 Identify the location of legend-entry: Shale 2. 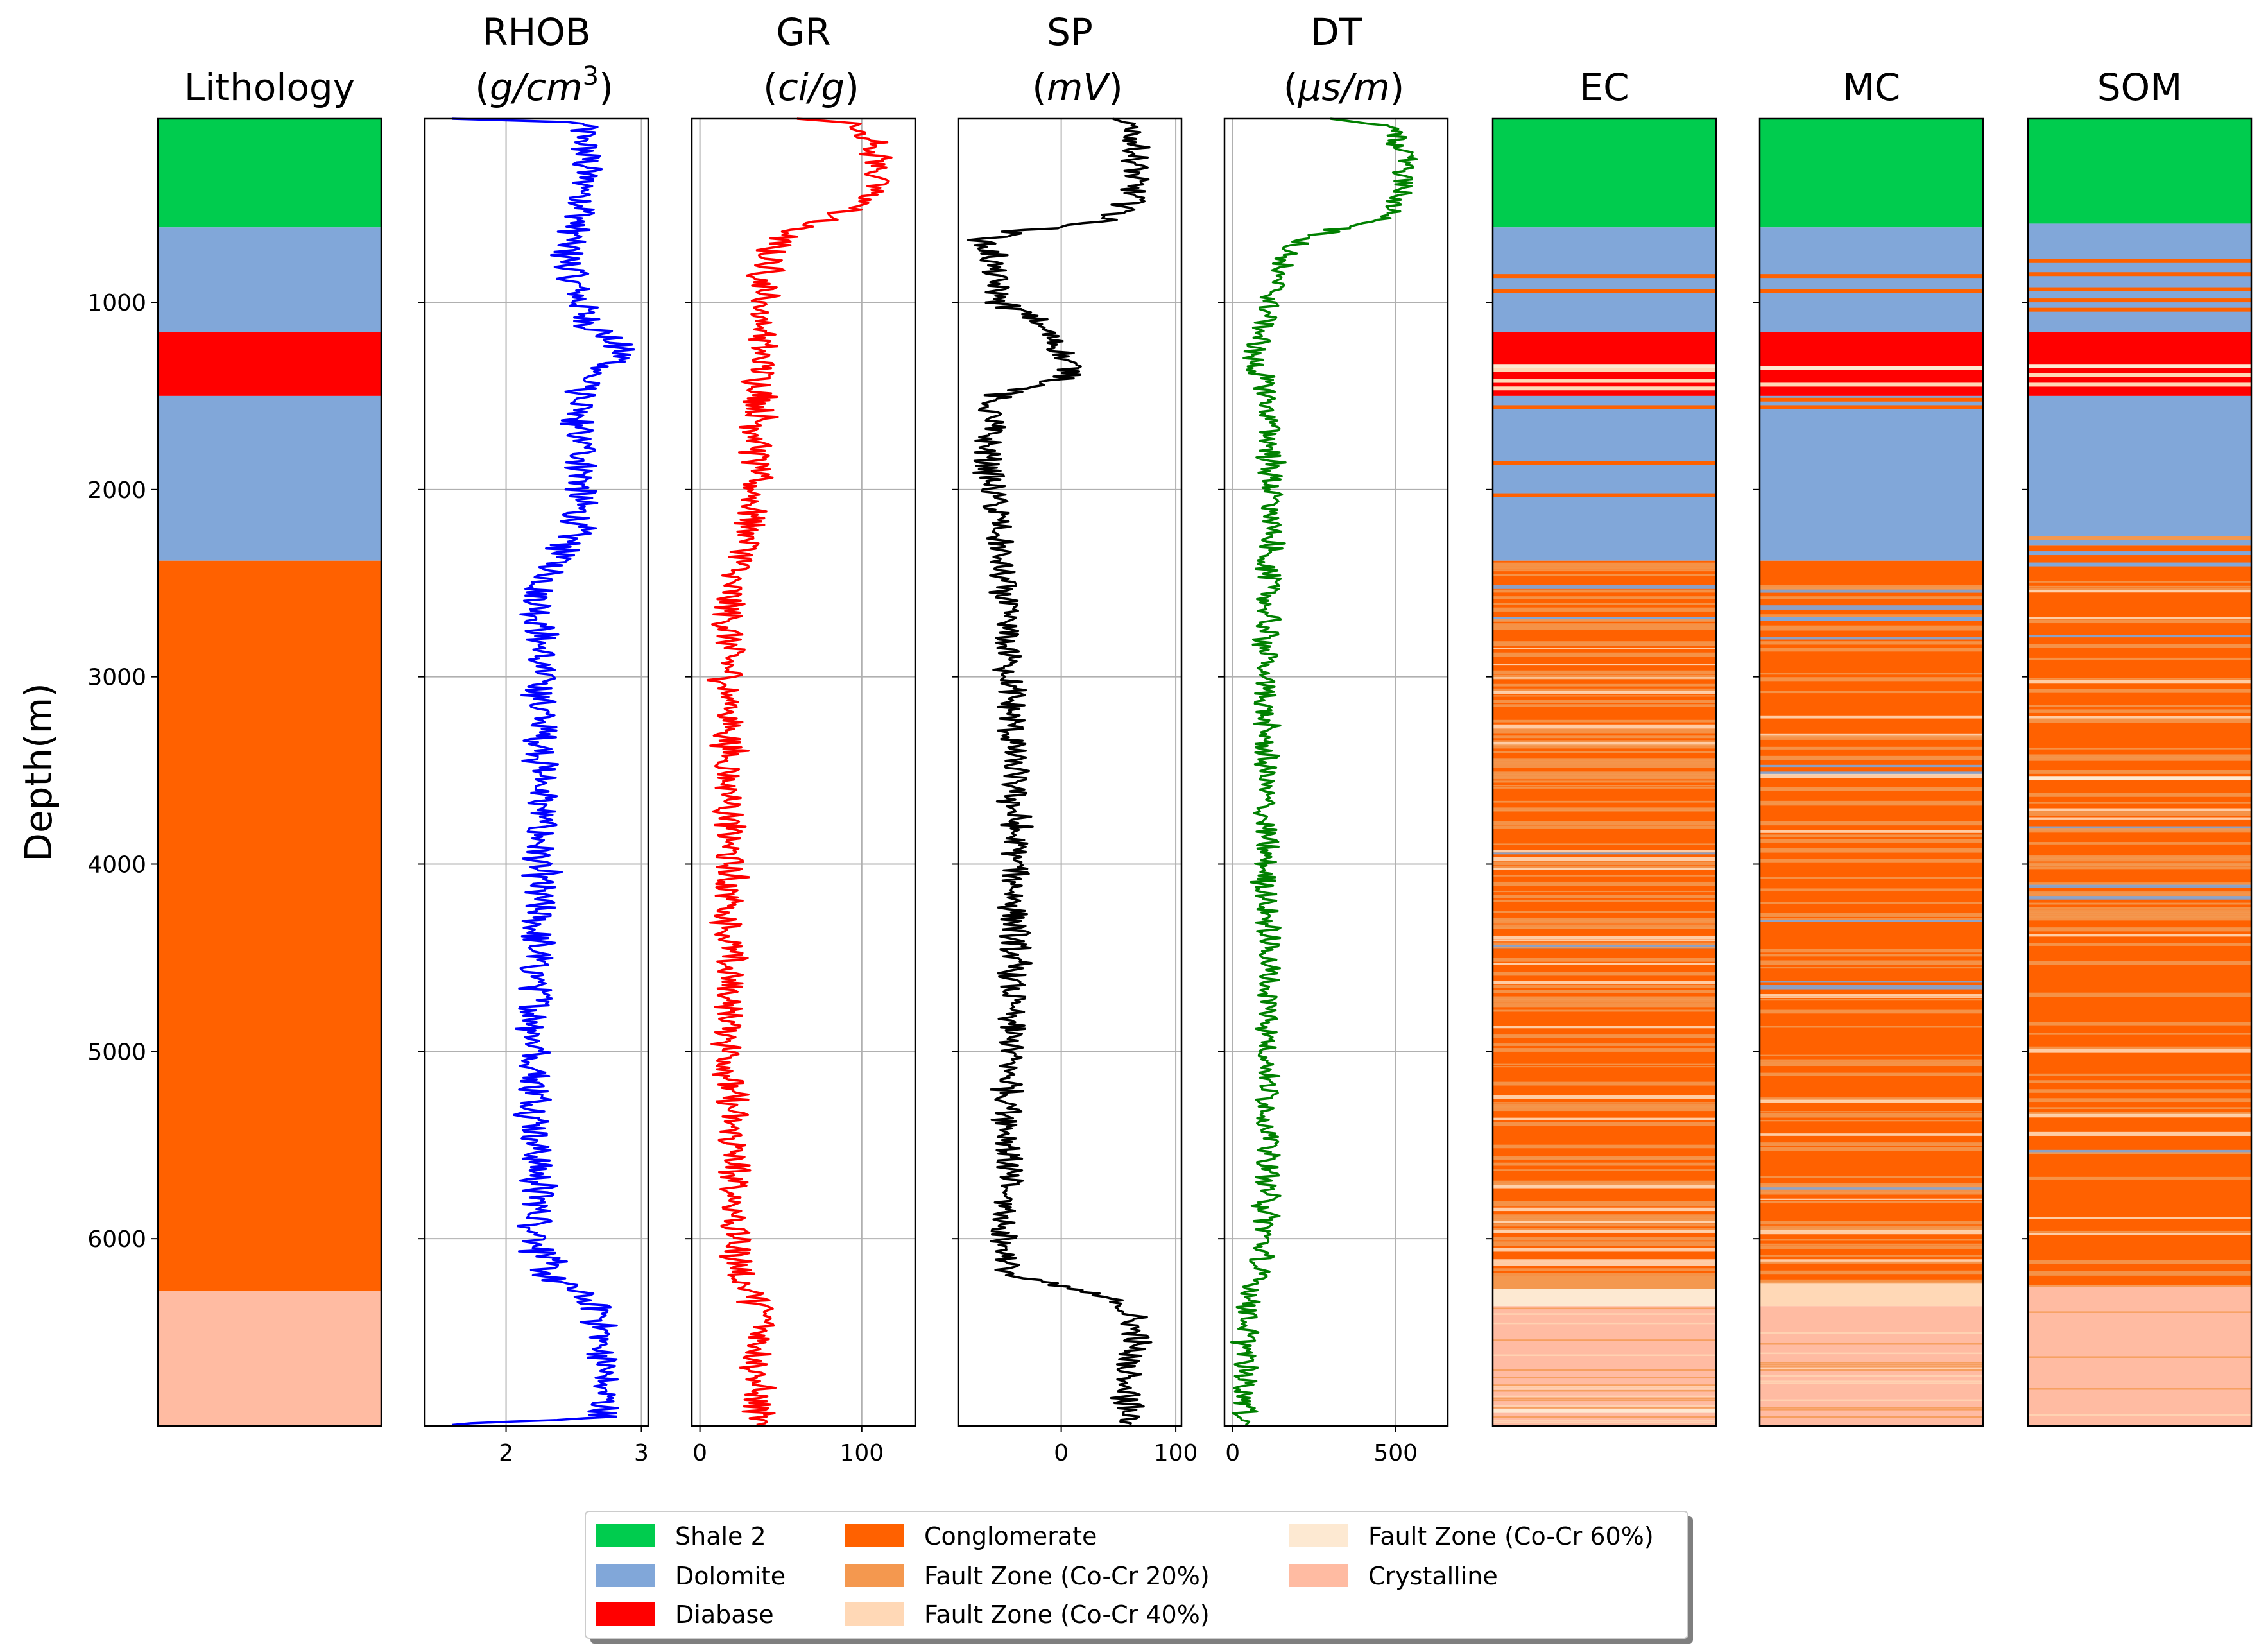
(720, 1536).